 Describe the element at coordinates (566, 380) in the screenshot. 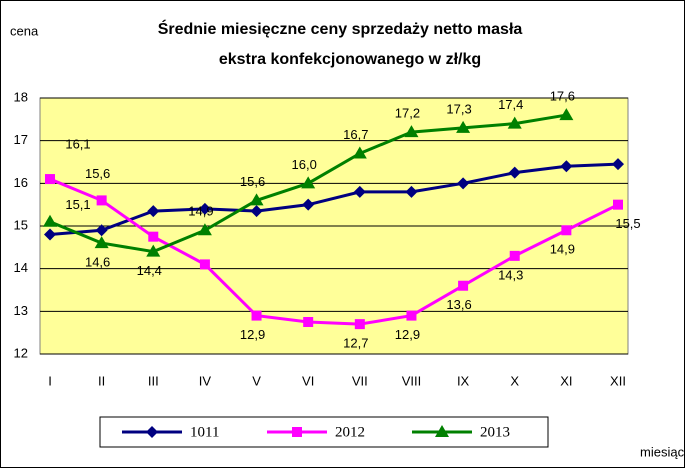

I see `x-tick-label: XI` at that location.